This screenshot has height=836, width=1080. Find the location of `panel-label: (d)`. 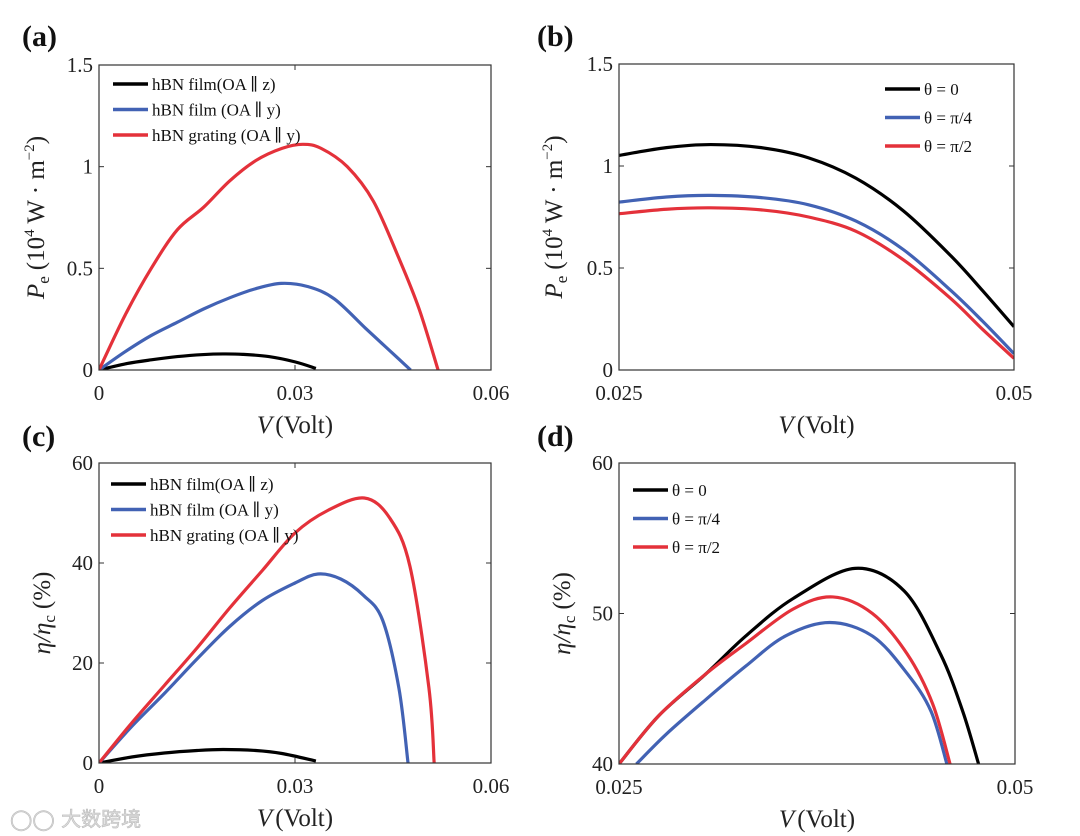

panel-label: (d) is located at coordinates (555, 436).